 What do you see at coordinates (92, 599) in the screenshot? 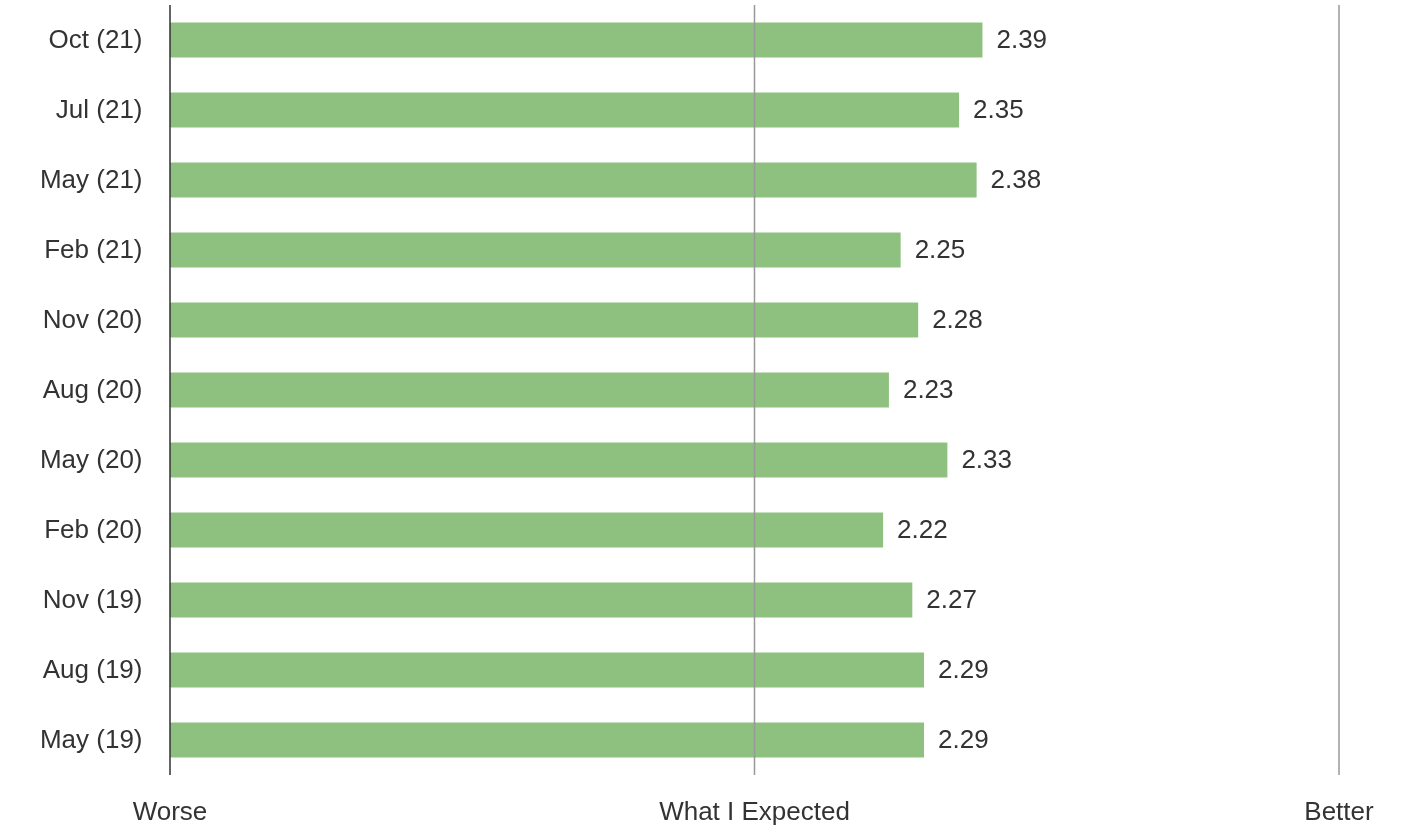
I see `y-tick-label: Nov (19)` at bounding box center [92, 599].